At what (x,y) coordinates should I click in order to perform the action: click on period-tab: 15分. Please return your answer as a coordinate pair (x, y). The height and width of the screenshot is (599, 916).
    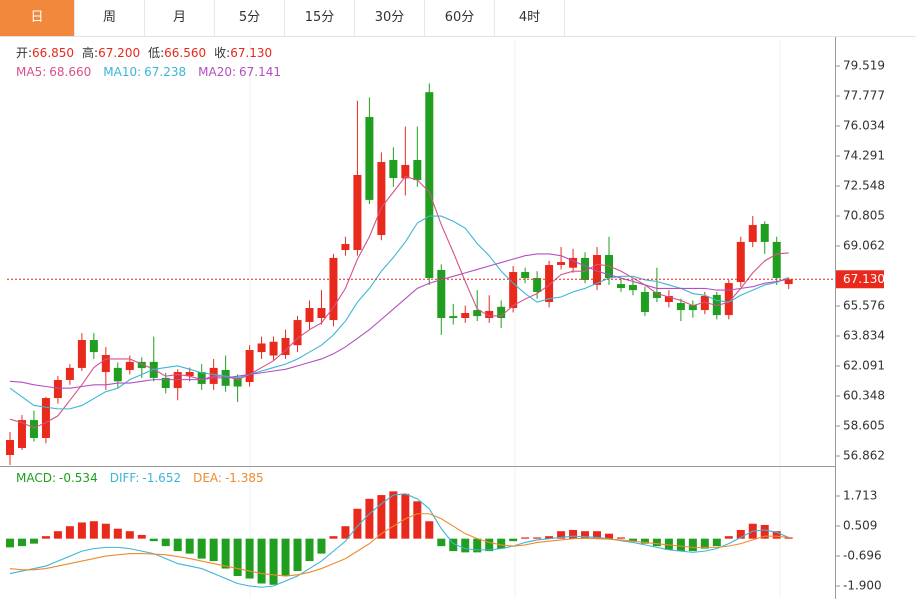
    Looking at the image, I should click on (320, 18).